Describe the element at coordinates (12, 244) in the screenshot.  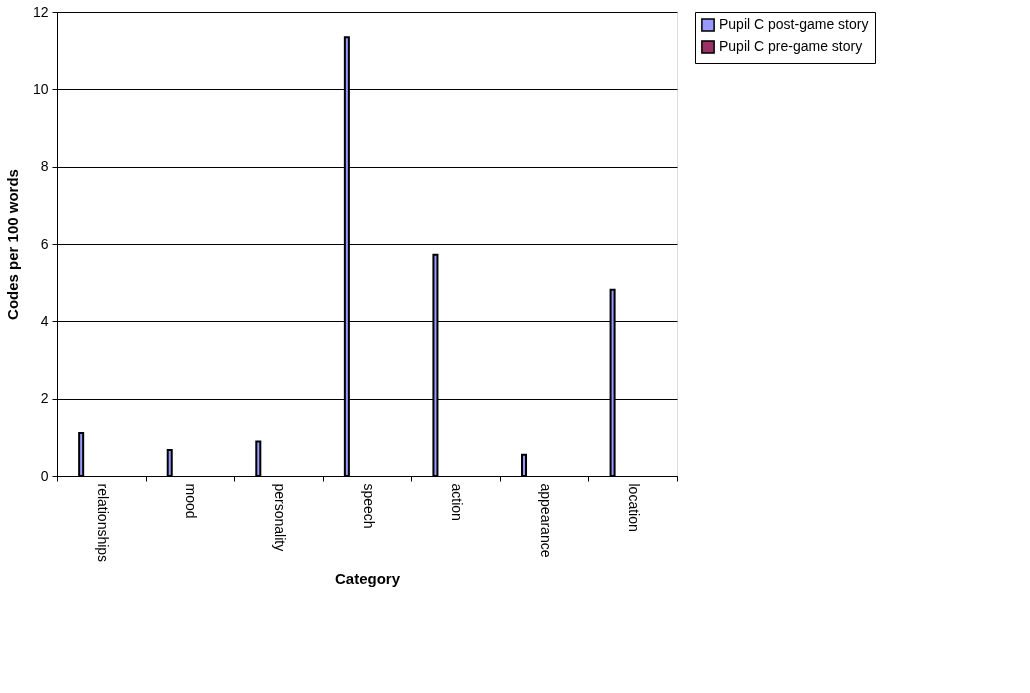
I see `y-axis-title: Codes per 100 words` at that location.